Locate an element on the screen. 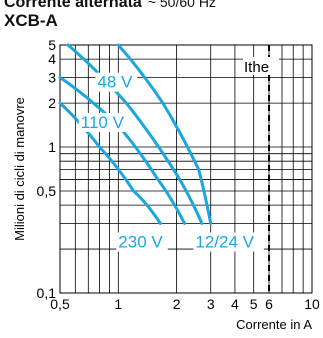  y-tick-label: 1 is located at coordinates (52, 147).